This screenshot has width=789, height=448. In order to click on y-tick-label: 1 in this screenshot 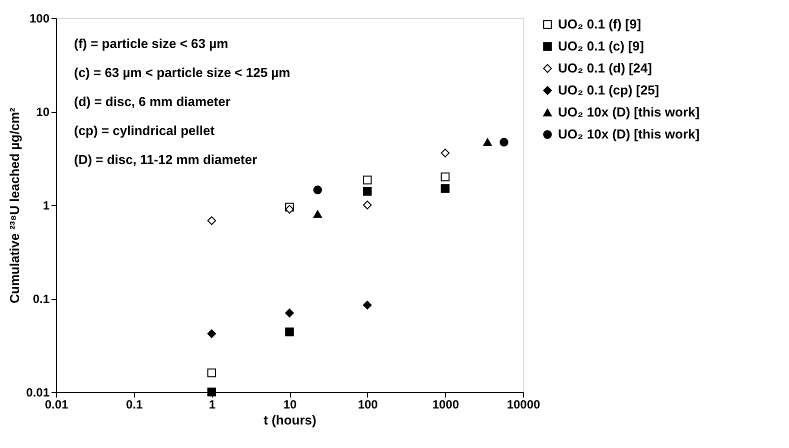, I will do `click(46, 205)`.